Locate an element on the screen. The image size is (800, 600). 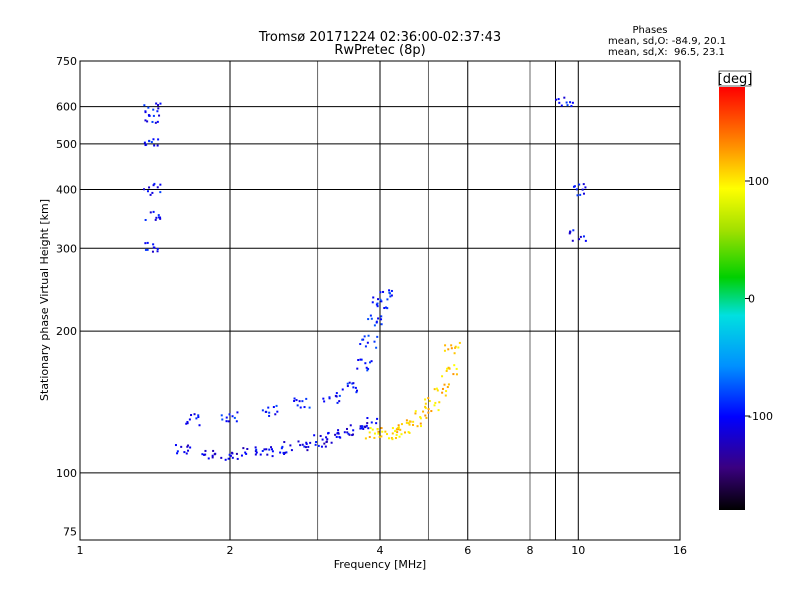
y-tick-label: 300 is located at coordinates (66, 248).